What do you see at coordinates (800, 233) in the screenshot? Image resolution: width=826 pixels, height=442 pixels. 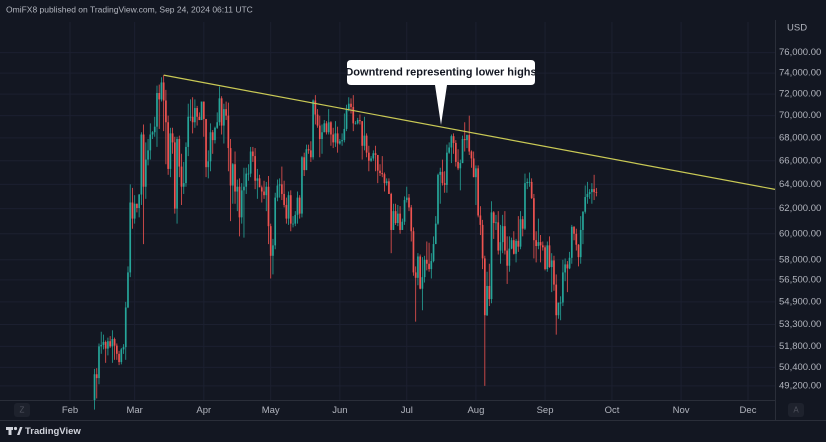 I see `y-tick-label: 60,000.00` at bounding box center [800, 233].